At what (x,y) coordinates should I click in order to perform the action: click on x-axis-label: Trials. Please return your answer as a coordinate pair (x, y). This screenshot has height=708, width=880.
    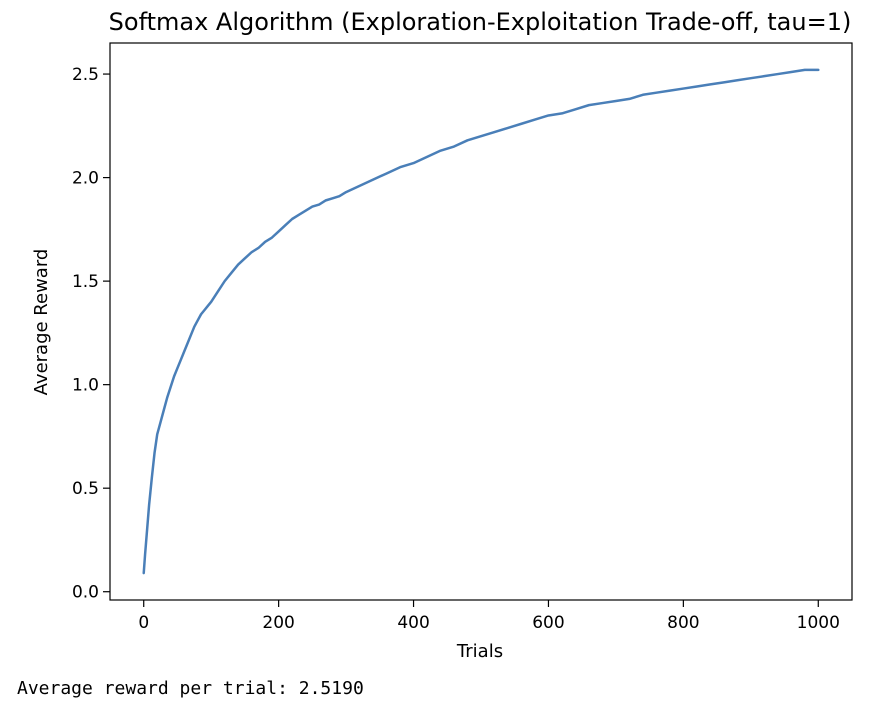
    Looking at the image, I should click on (479, 651).